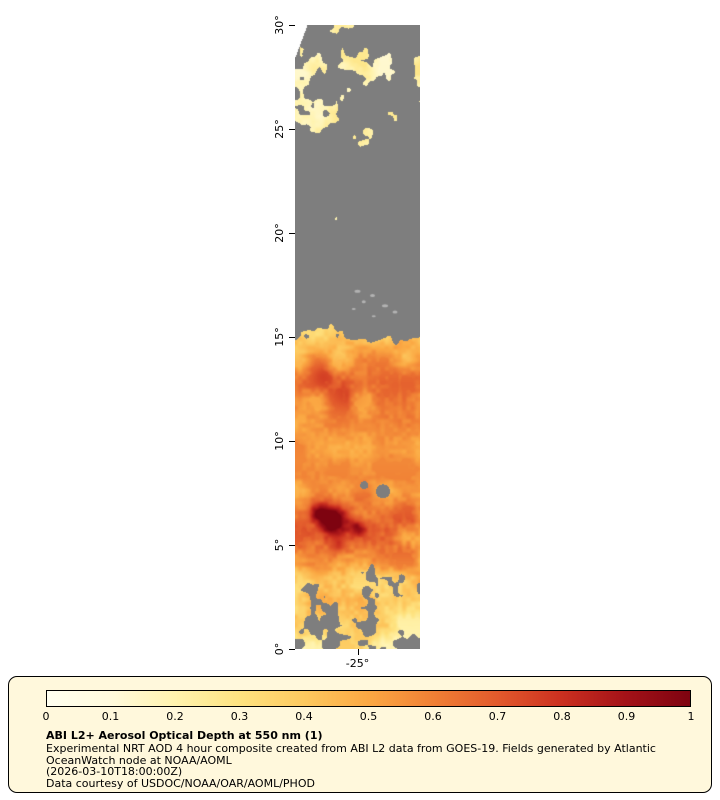  I want to click on colorbar-tick-label: 0.5, so click(368, 716).